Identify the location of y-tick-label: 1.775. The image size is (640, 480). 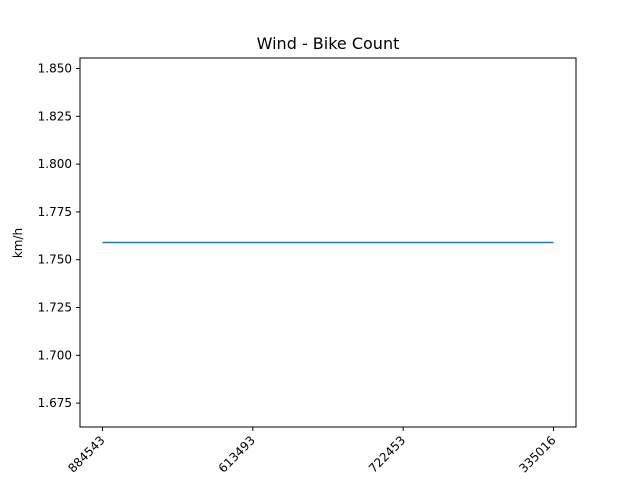
(55, 212).